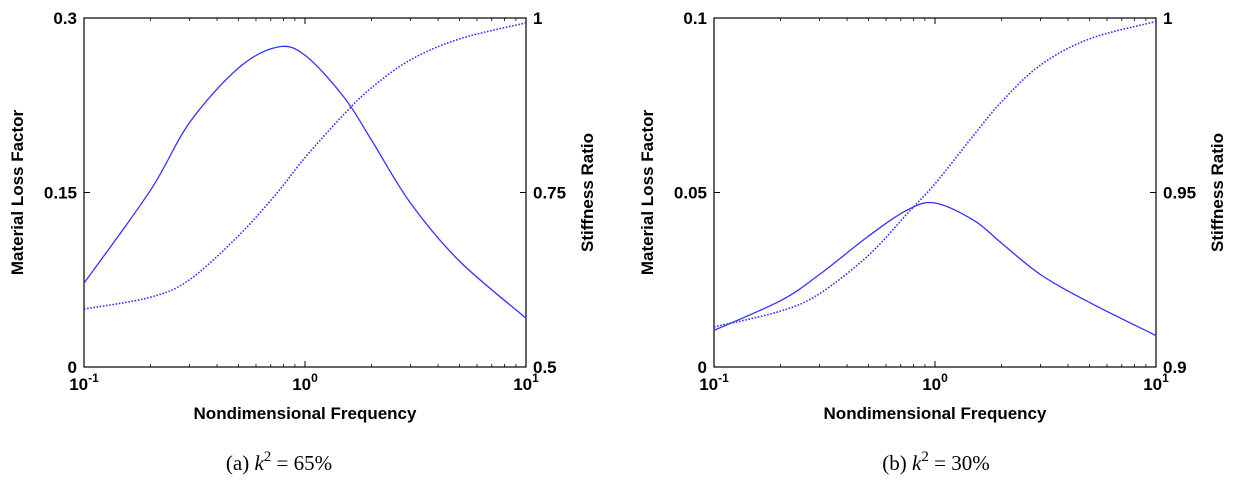  I want to click on y2-tick-label: 0.9, so click(1175, 367).